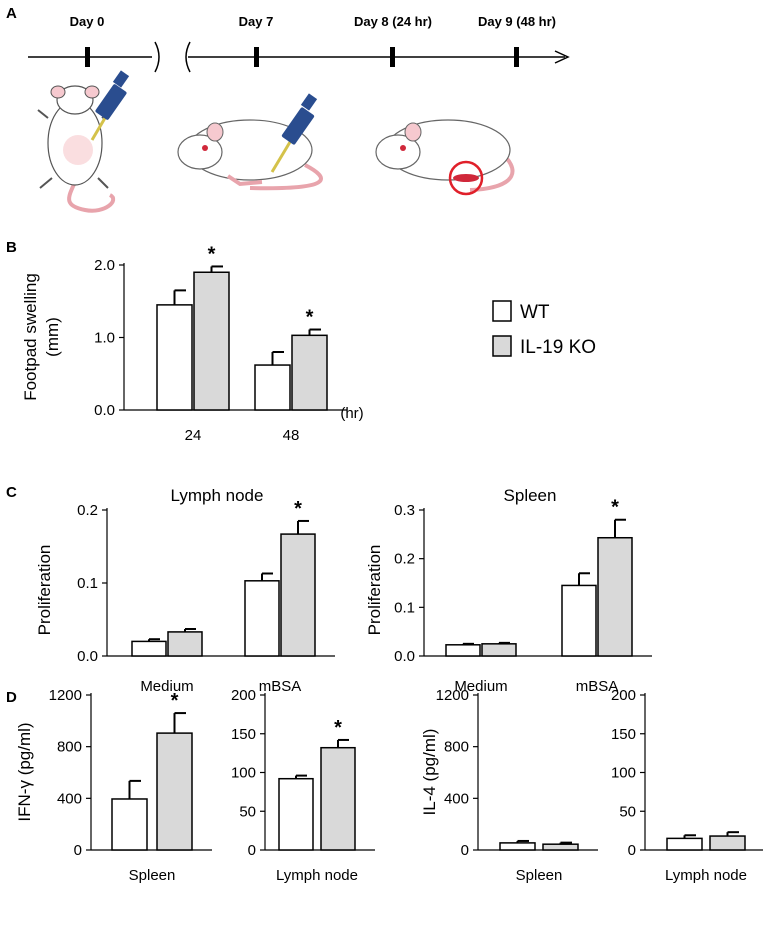 This screenshot has width=763, height=940. I want to click on c-spleen-ylabel: Proliferation, so click(374, 590).